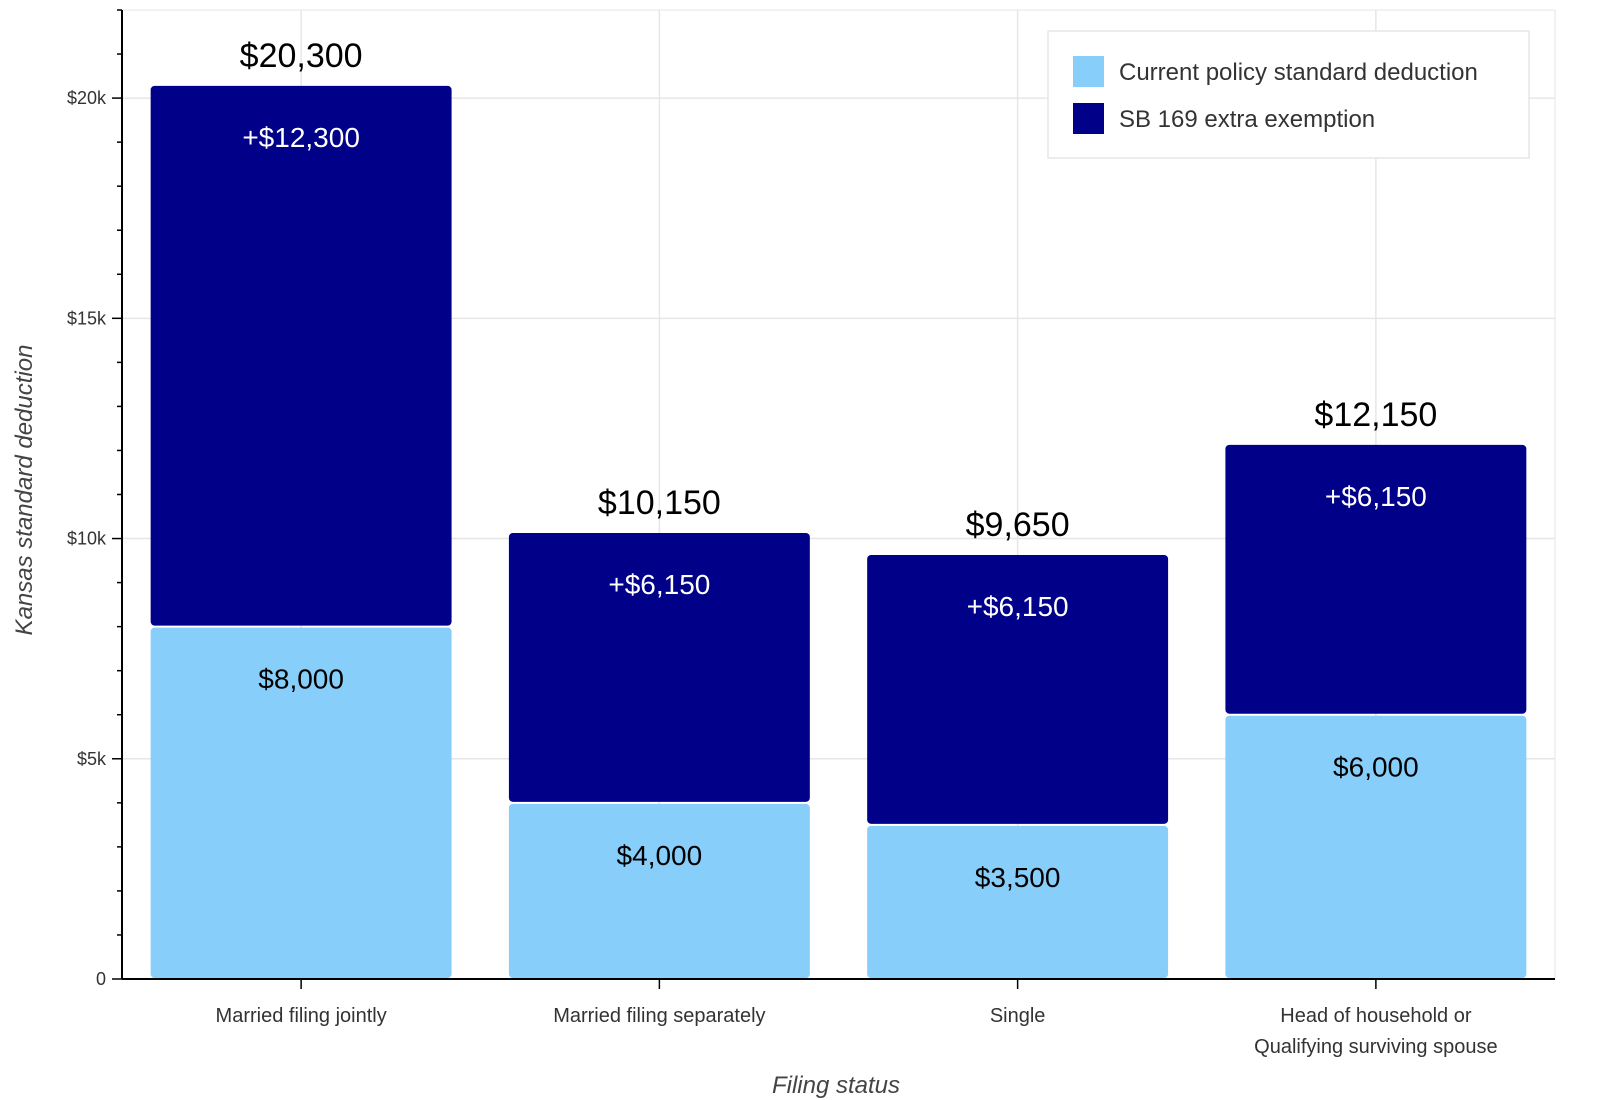 This screenshot has width=1600, height=1100. What do you see at coordinates (301, 1016) in the screenshot?
I see `x-tick-label: Married filing jointly` at bounding box center [301, 1016].